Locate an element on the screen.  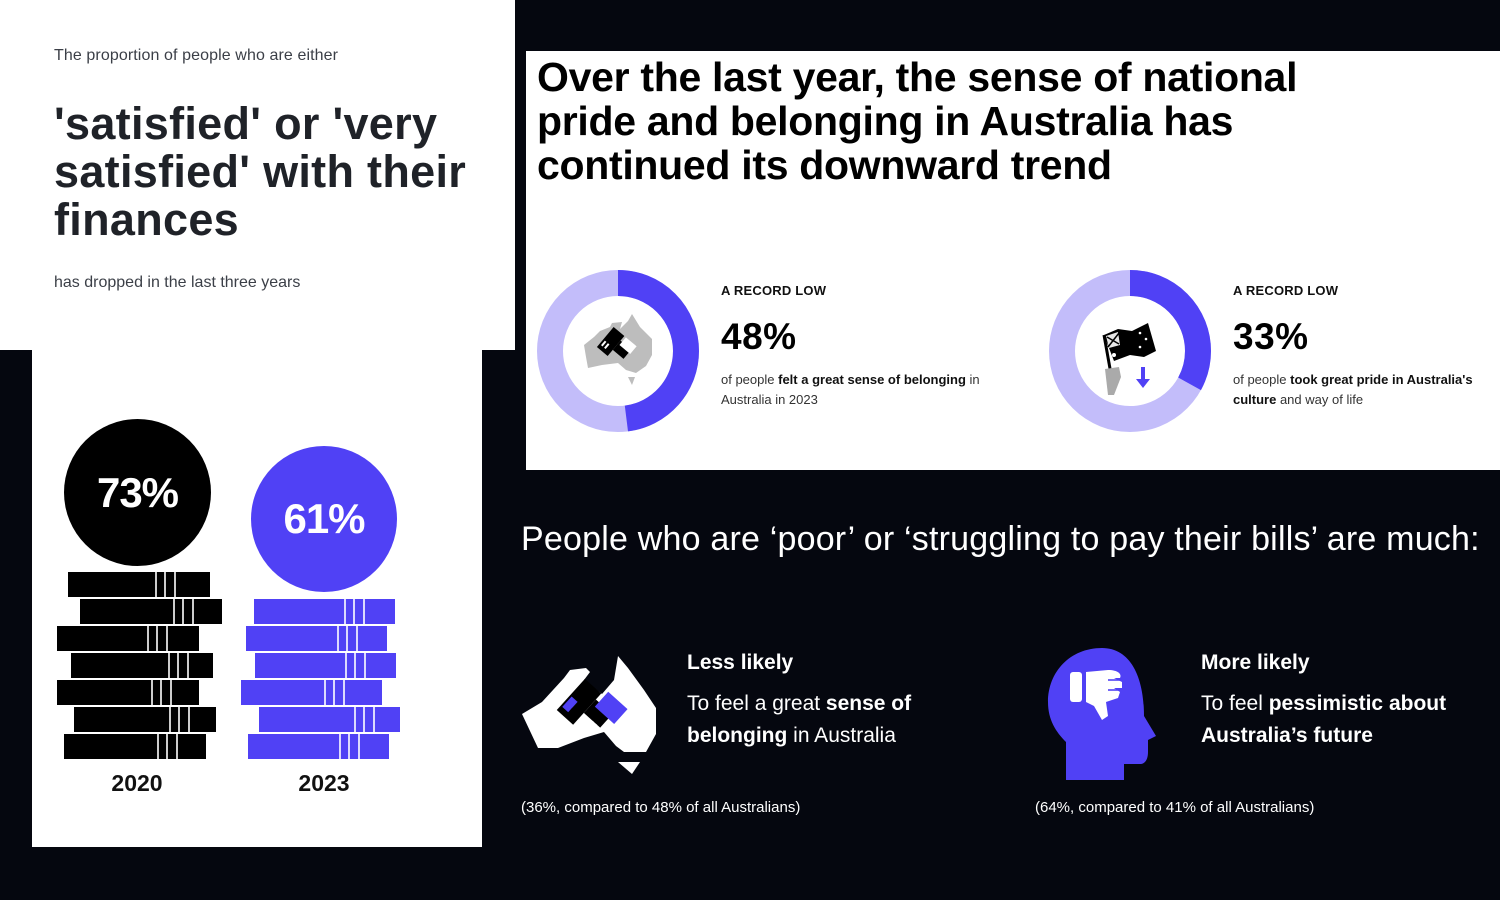
more-likely-title: More likely is located at coordinates (1255, 662).